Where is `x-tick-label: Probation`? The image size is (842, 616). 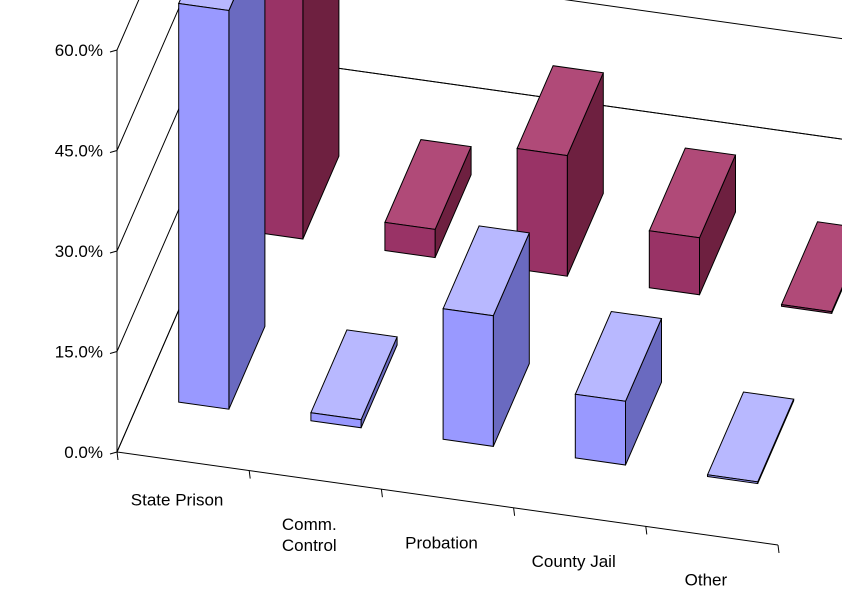 x-tick-label: Probation is located at coordinates (441, 543).